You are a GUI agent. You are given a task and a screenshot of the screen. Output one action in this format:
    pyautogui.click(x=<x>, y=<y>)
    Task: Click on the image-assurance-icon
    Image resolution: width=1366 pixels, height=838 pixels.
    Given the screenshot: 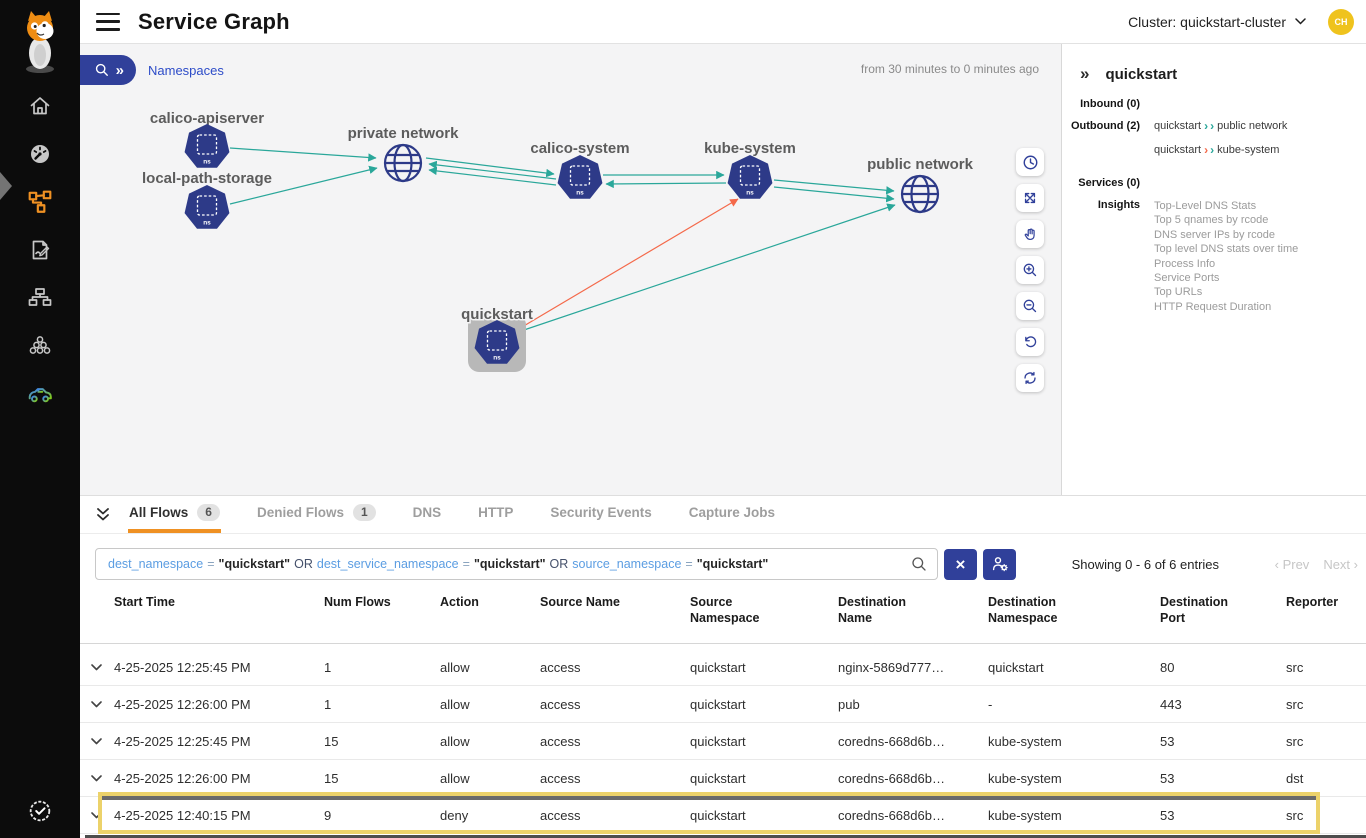 What is the action you would take?
    pyautogui.click(x=40, y=394)
    